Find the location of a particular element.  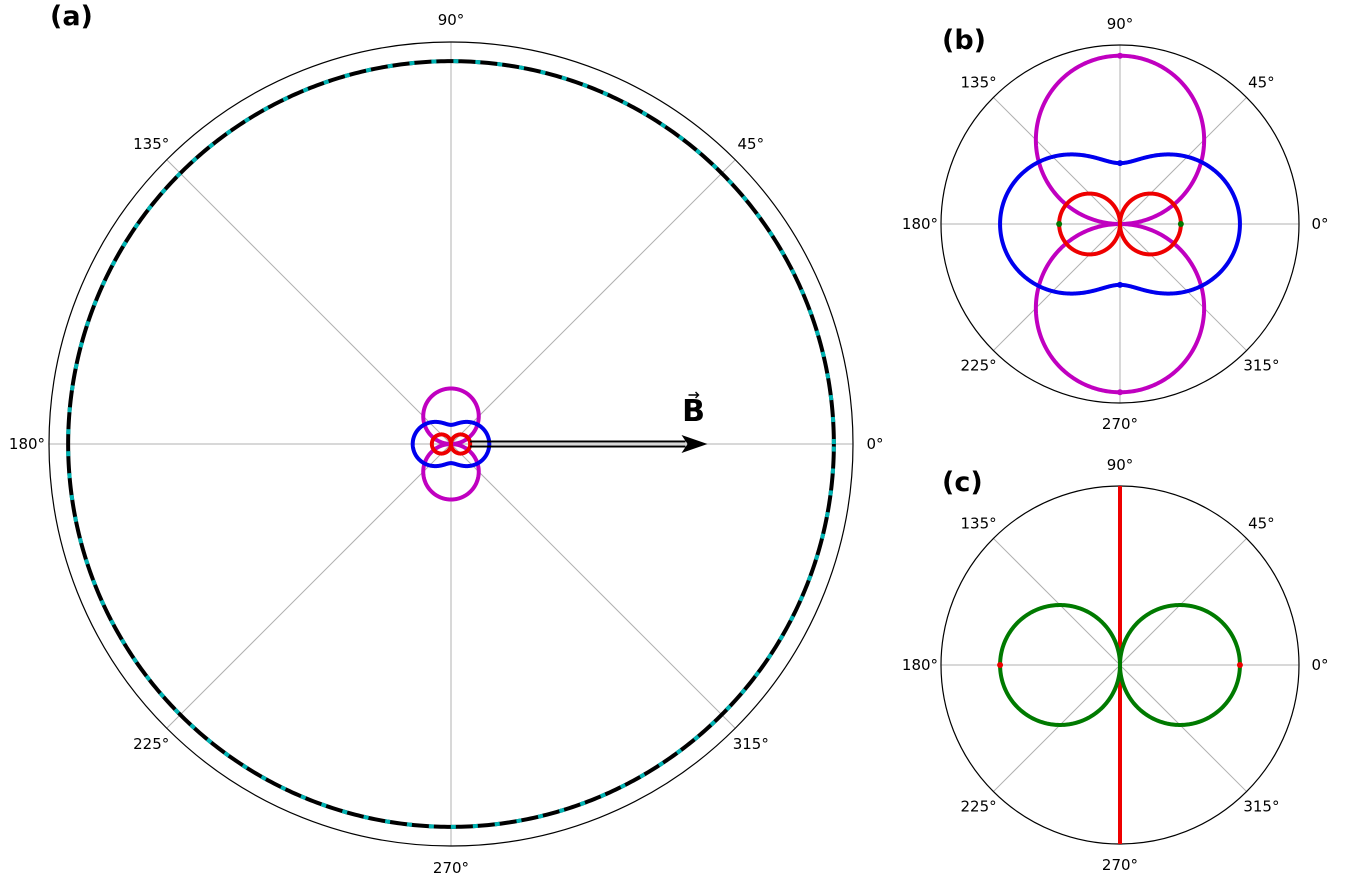

panel-a-tick-label-180: 180° is located at coordinates (27, 444).